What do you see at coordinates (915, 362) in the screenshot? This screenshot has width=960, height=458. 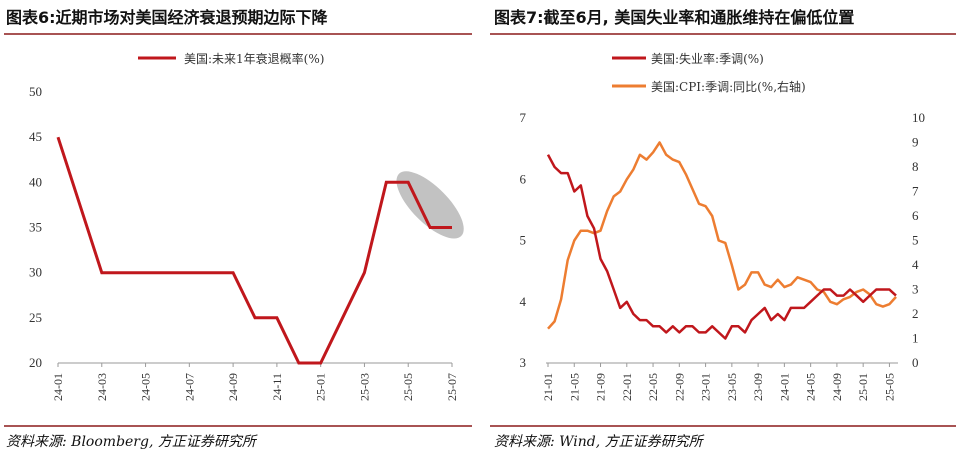 I see `chart7-y-right-tick-label: 0` at bounding box center [915, 362].